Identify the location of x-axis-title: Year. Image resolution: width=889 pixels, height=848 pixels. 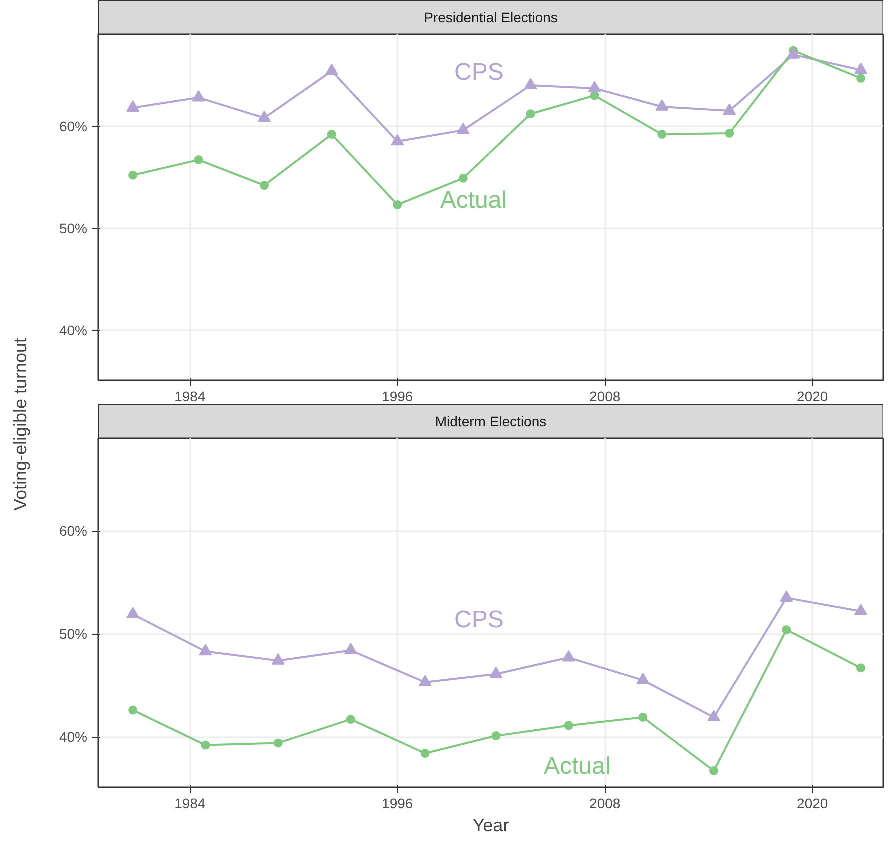
(491, 826).